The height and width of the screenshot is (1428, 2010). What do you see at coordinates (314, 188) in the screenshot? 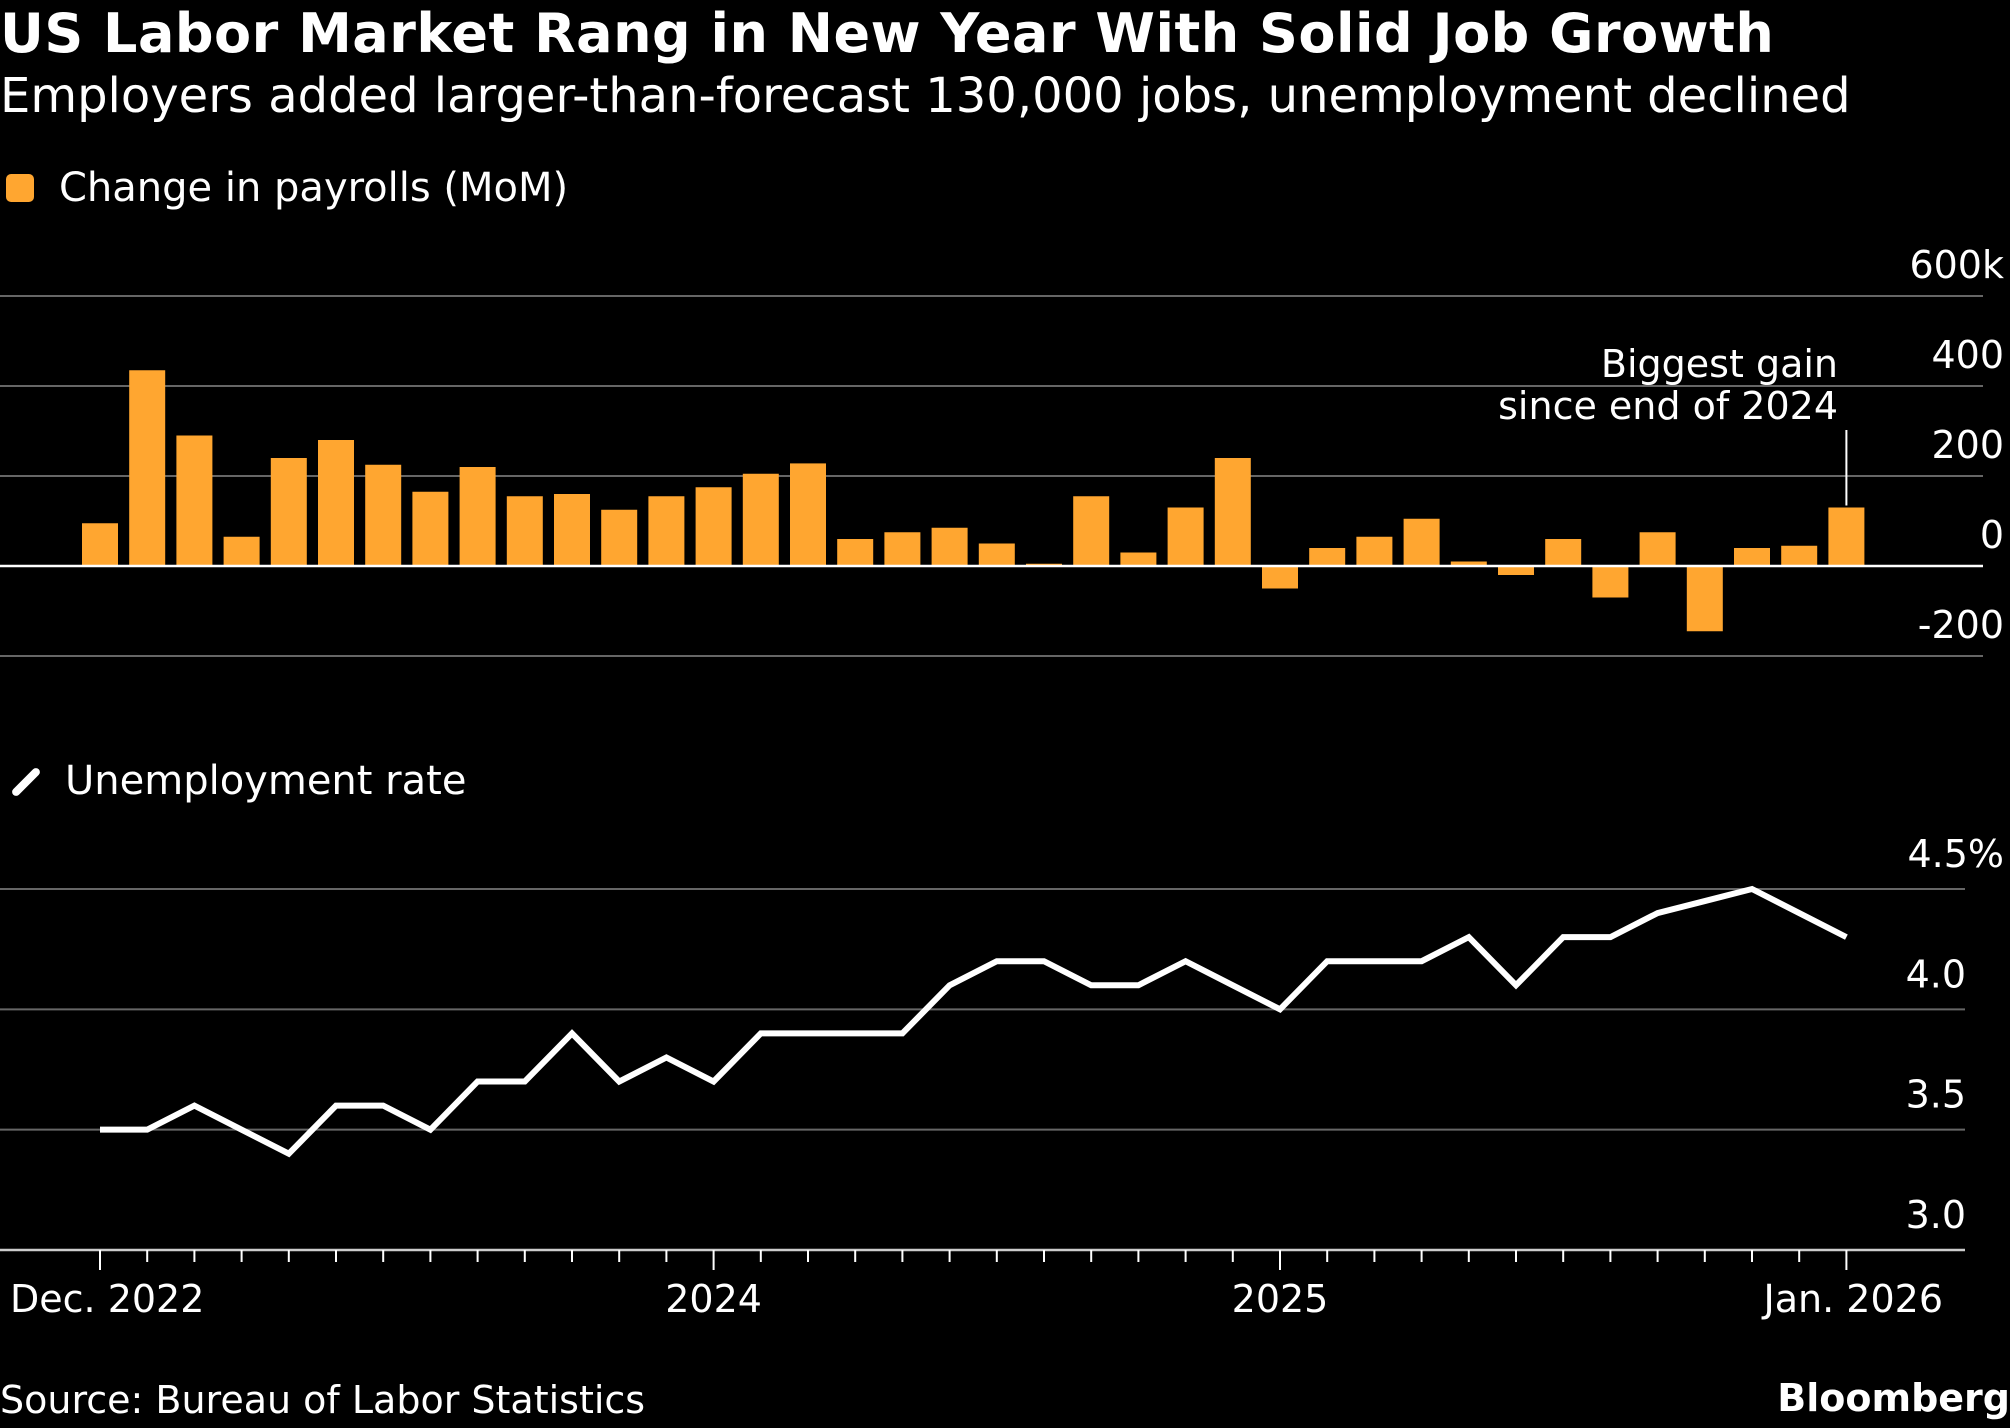
I see `legend-payrolls-label: Change in payrolls (MoM)` at bounding box center [314, 188].